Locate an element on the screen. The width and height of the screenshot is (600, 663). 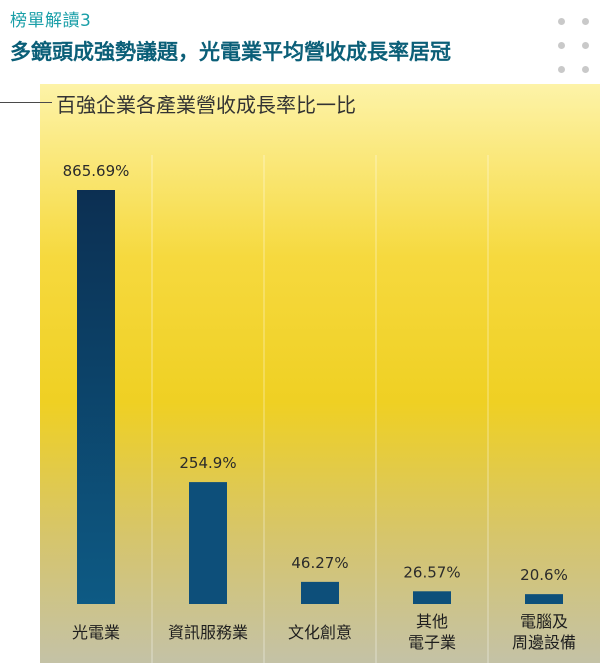
category-labels: 光電業 資訊服務業 文化創意 其他電子業 電腦及周邊設備 is located at coordinates (324, 632).